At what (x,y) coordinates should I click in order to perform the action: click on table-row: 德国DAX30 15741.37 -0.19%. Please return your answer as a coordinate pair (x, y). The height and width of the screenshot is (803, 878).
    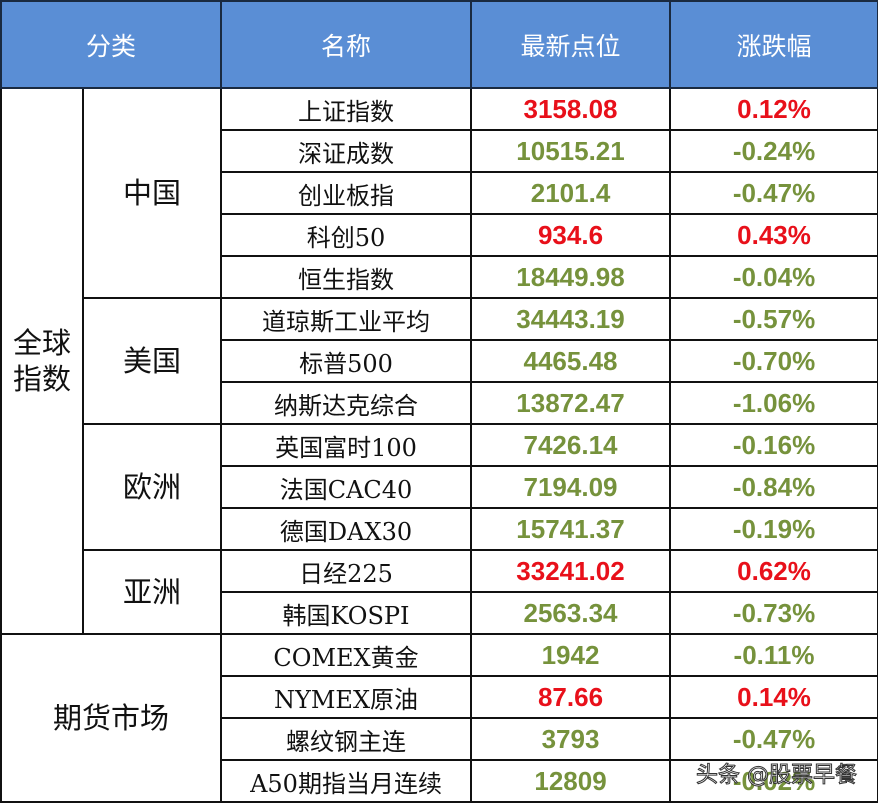
    Looking at the image, I should click on (439, 529).